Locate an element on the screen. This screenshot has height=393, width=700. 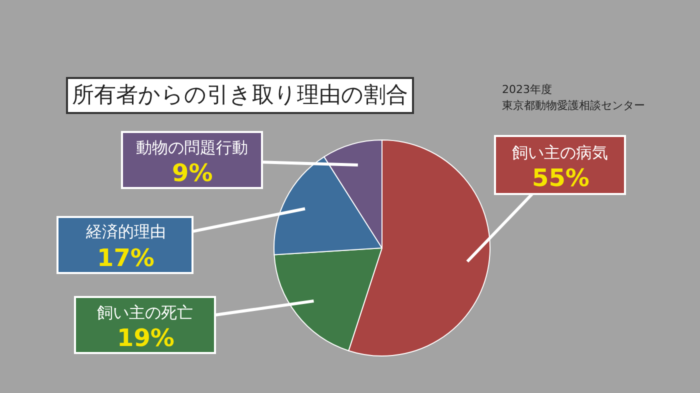
data-label: 55% is located at coordinates (561, 178).